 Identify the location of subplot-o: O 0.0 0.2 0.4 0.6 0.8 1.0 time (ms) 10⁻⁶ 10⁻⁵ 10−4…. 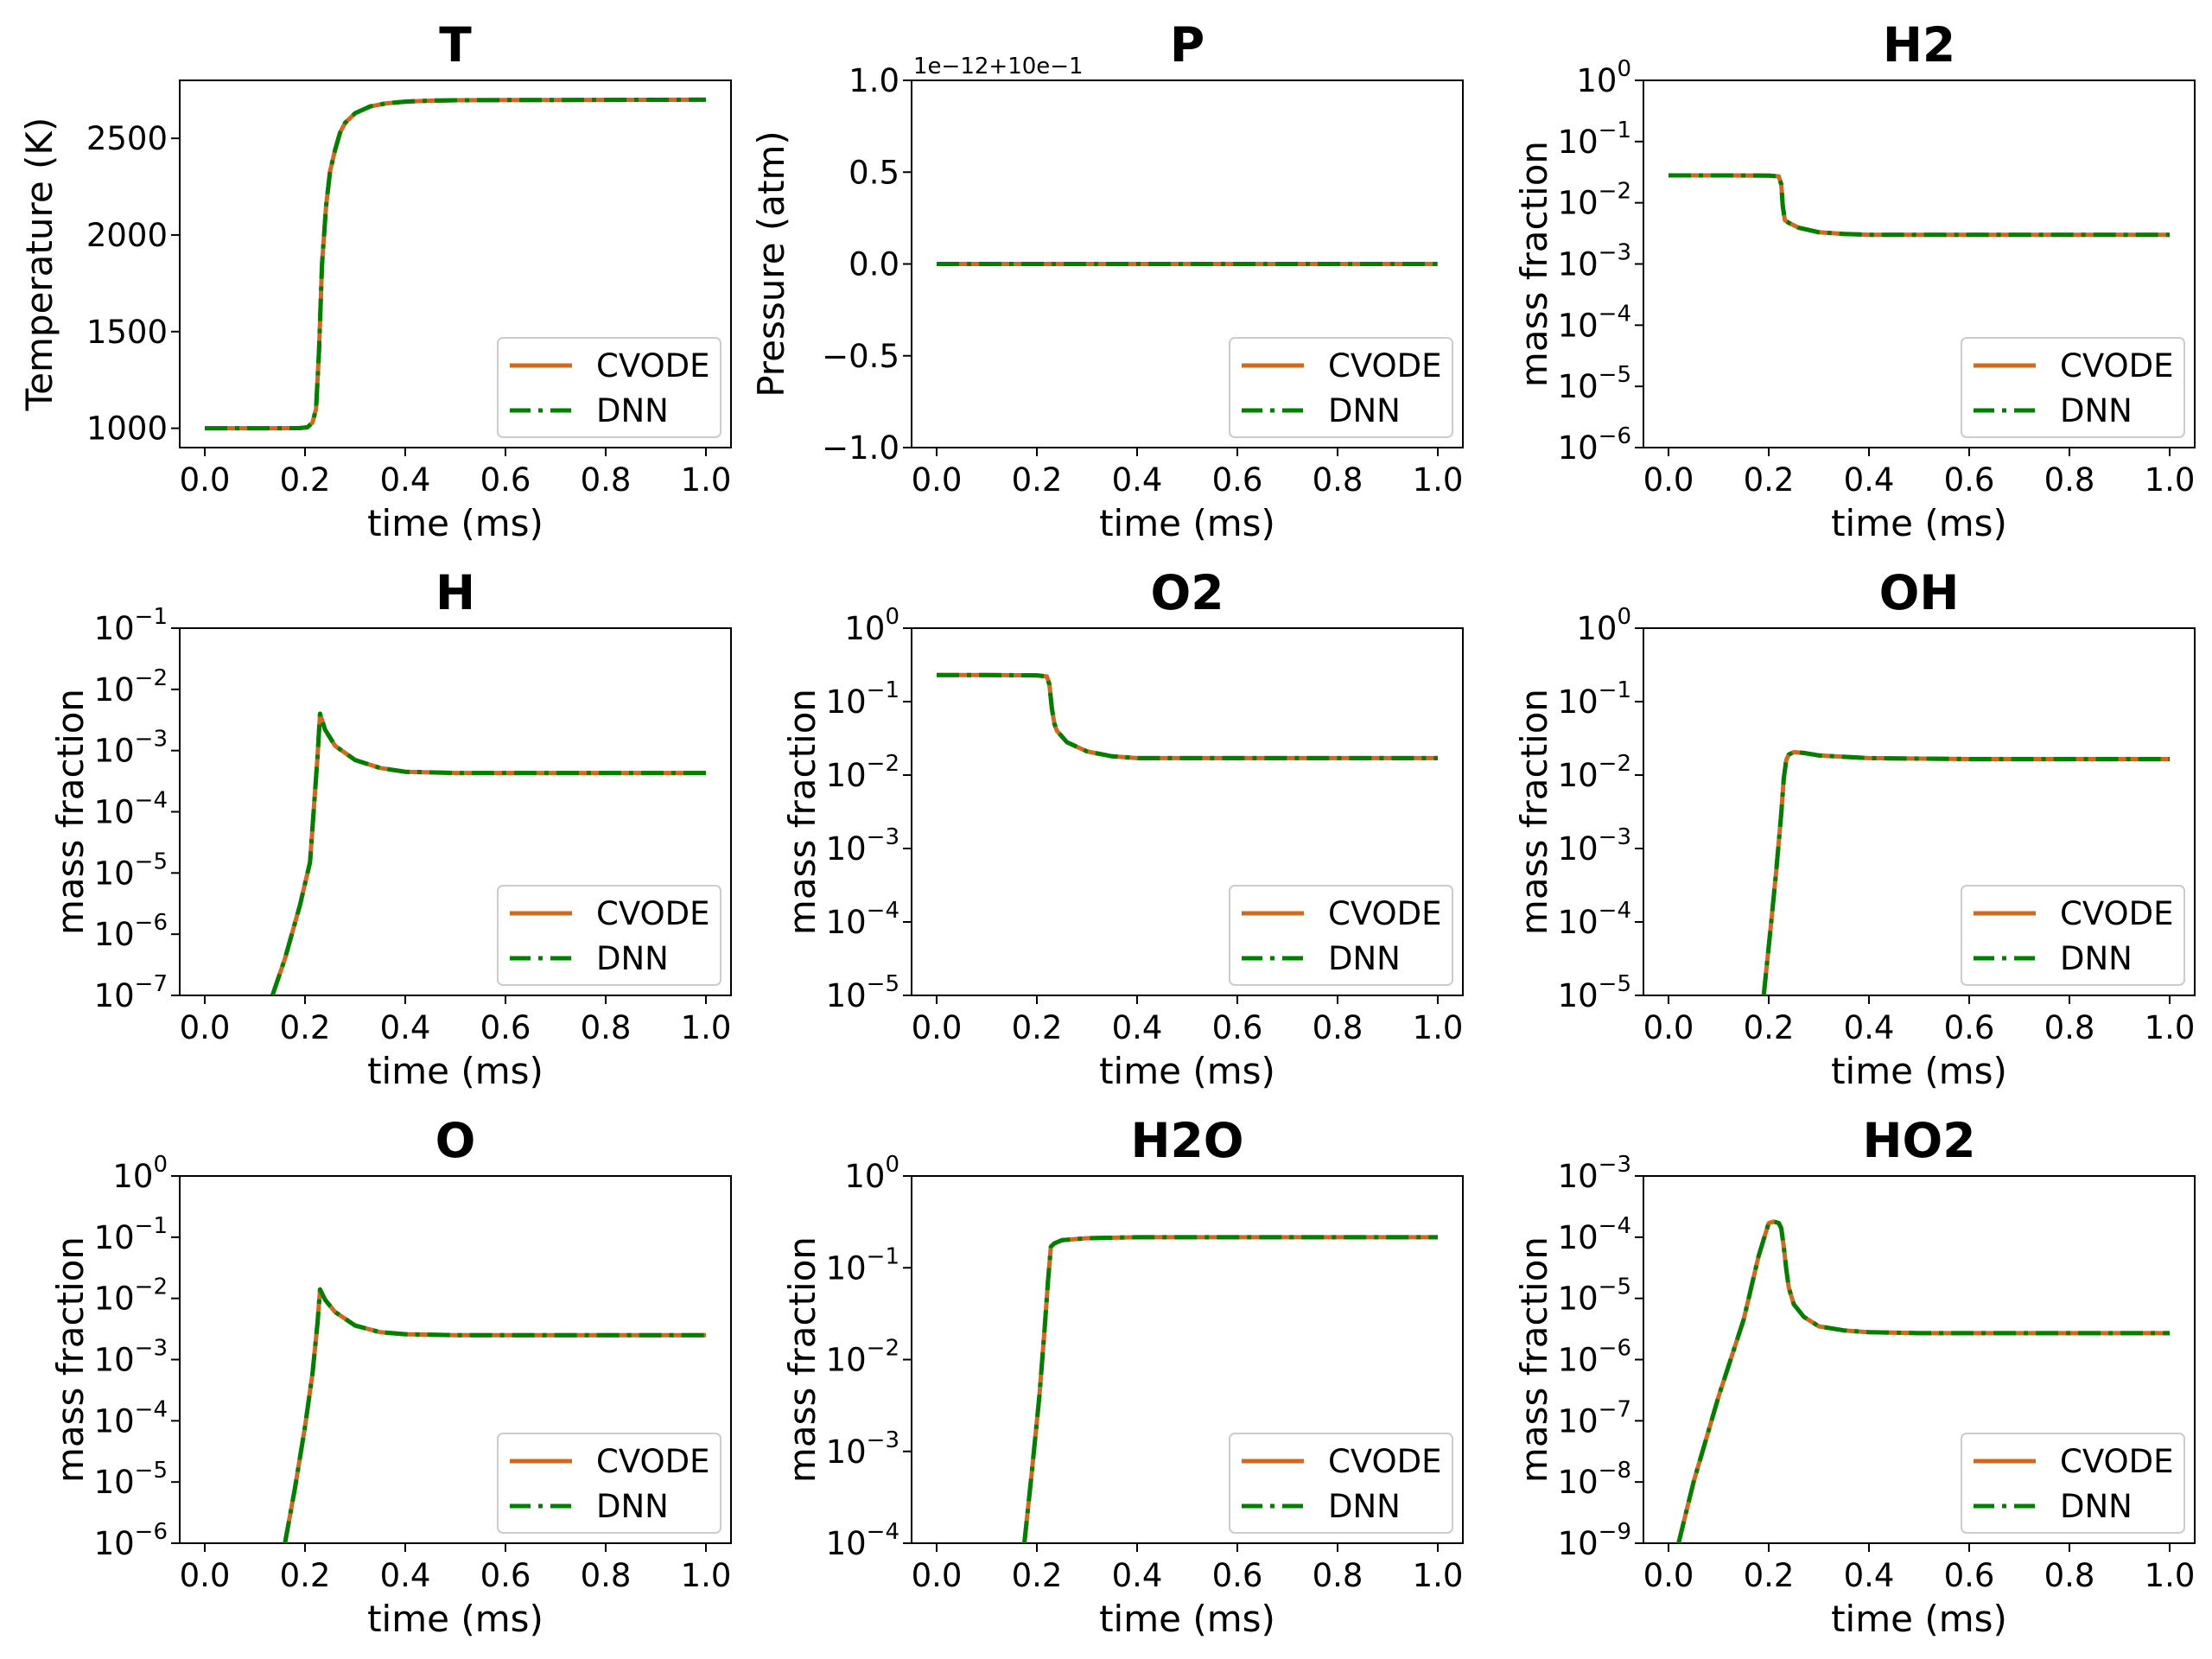
(390, 1376).